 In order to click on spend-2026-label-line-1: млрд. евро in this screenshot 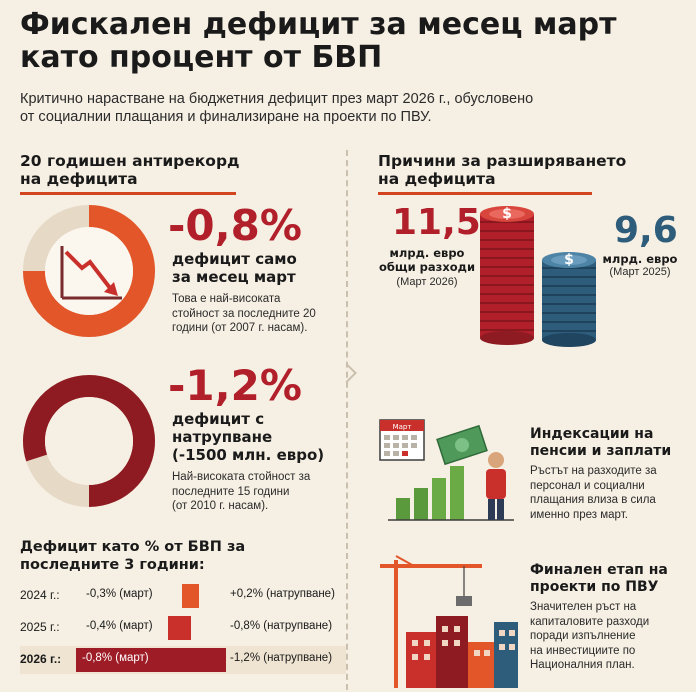, I will do `click(427, 253)`.